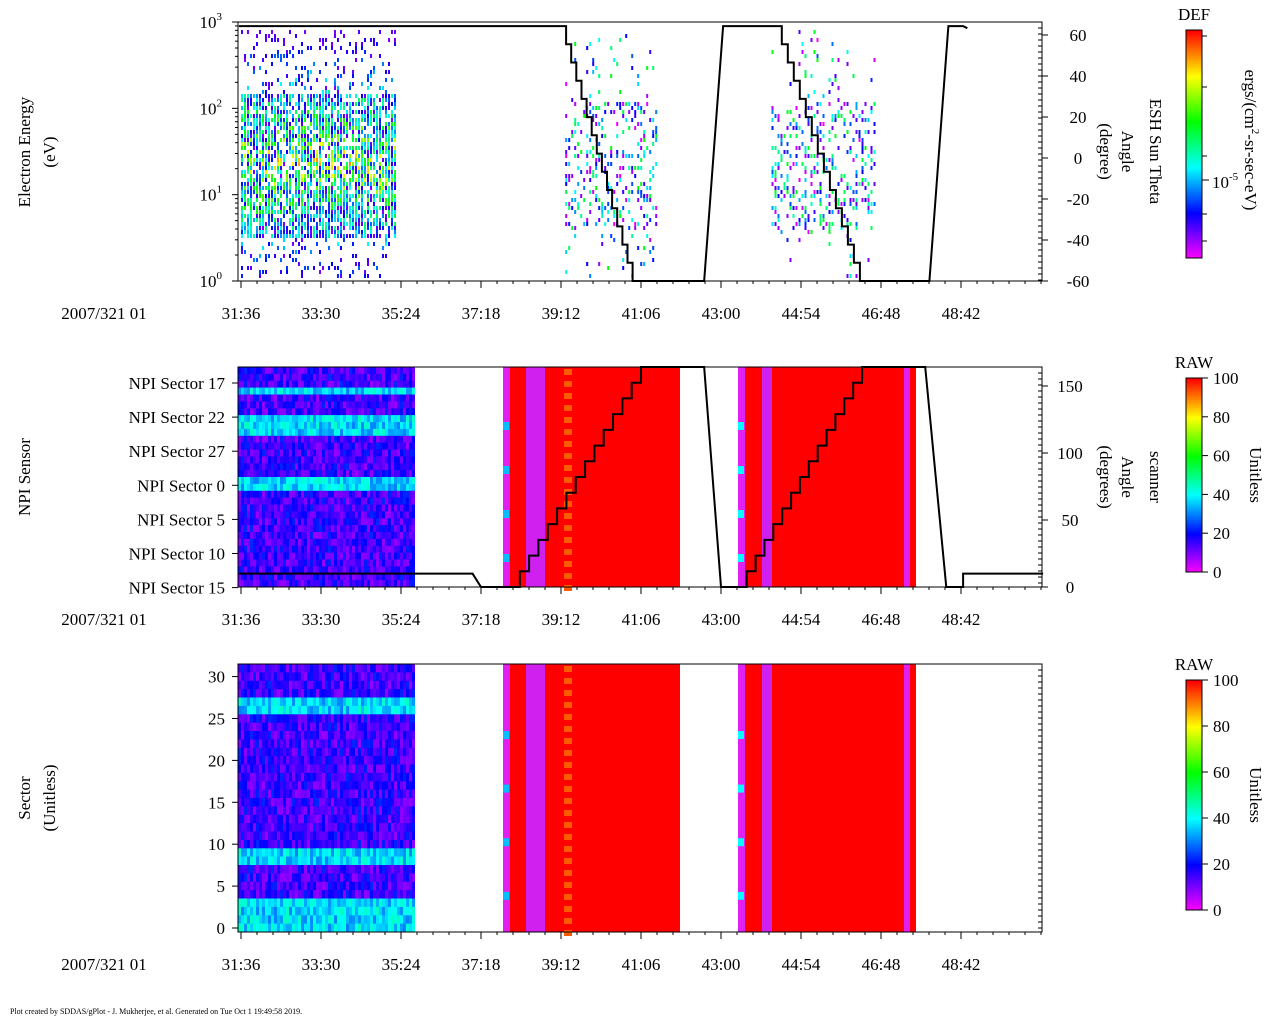  What do you see at coordinates (481, 313) in the screenshot?
I see `x-tick-label: 37:18` at bounding box center [481, 313].